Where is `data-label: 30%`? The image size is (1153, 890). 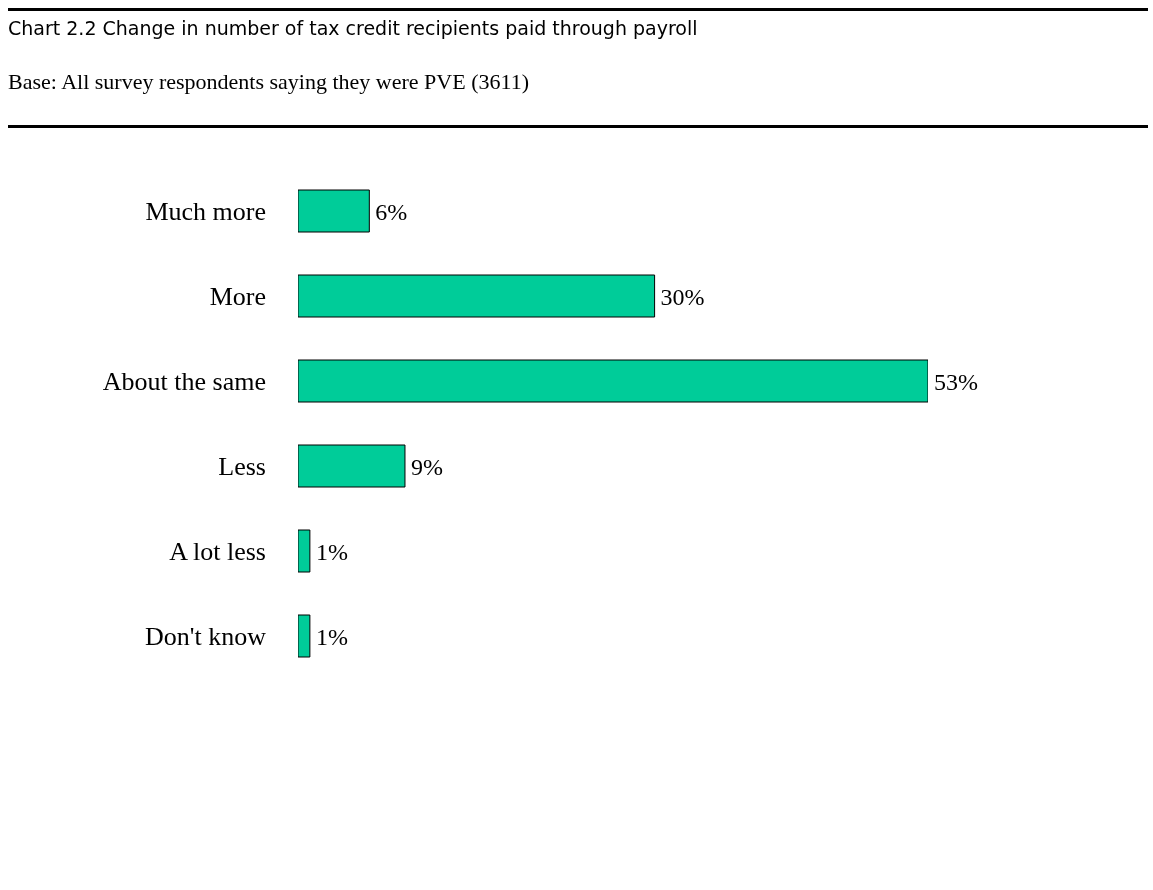
data-label: 30% is located at coordinates (682, 296).